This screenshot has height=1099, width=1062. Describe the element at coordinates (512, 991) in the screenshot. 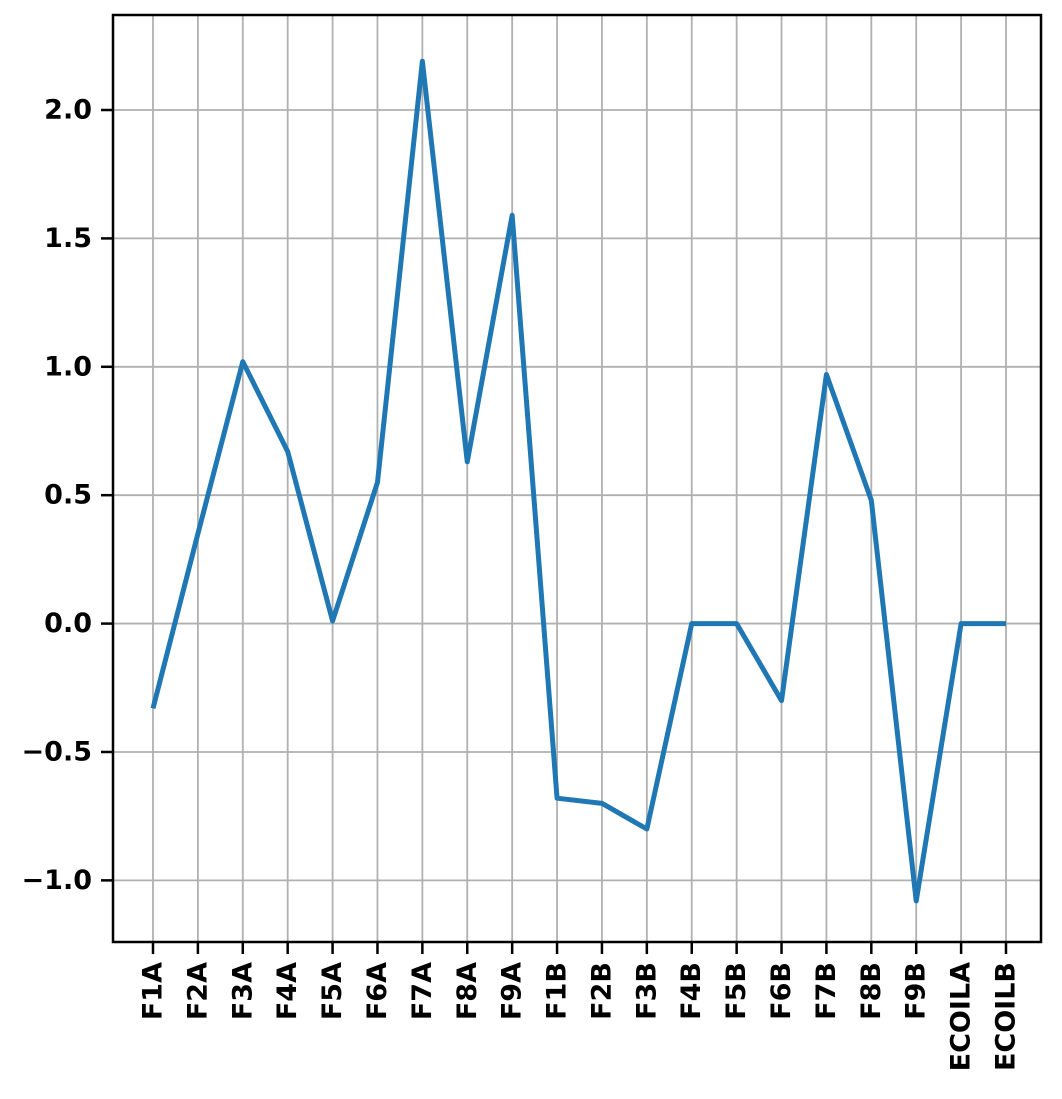

I see `x-tick-label: F9A` at that location.